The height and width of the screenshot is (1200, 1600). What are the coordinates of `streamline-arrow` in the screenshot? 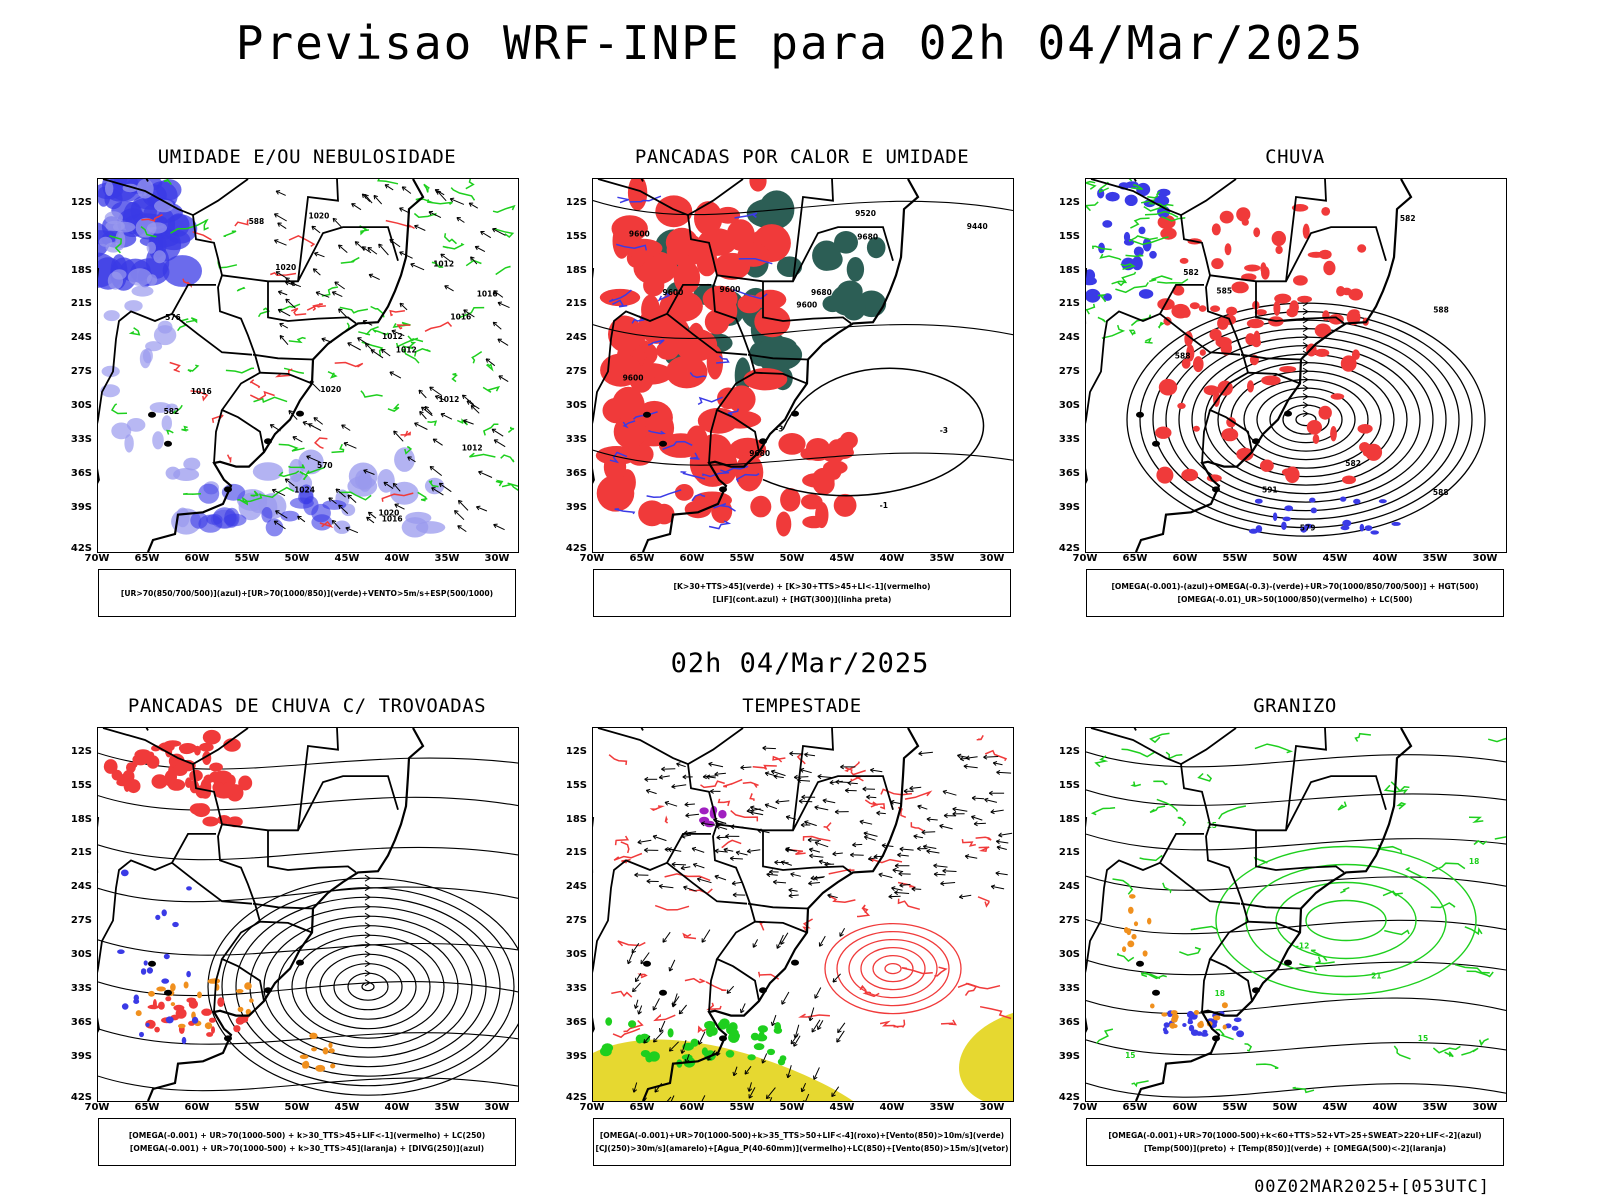 It's located at (367, 964).